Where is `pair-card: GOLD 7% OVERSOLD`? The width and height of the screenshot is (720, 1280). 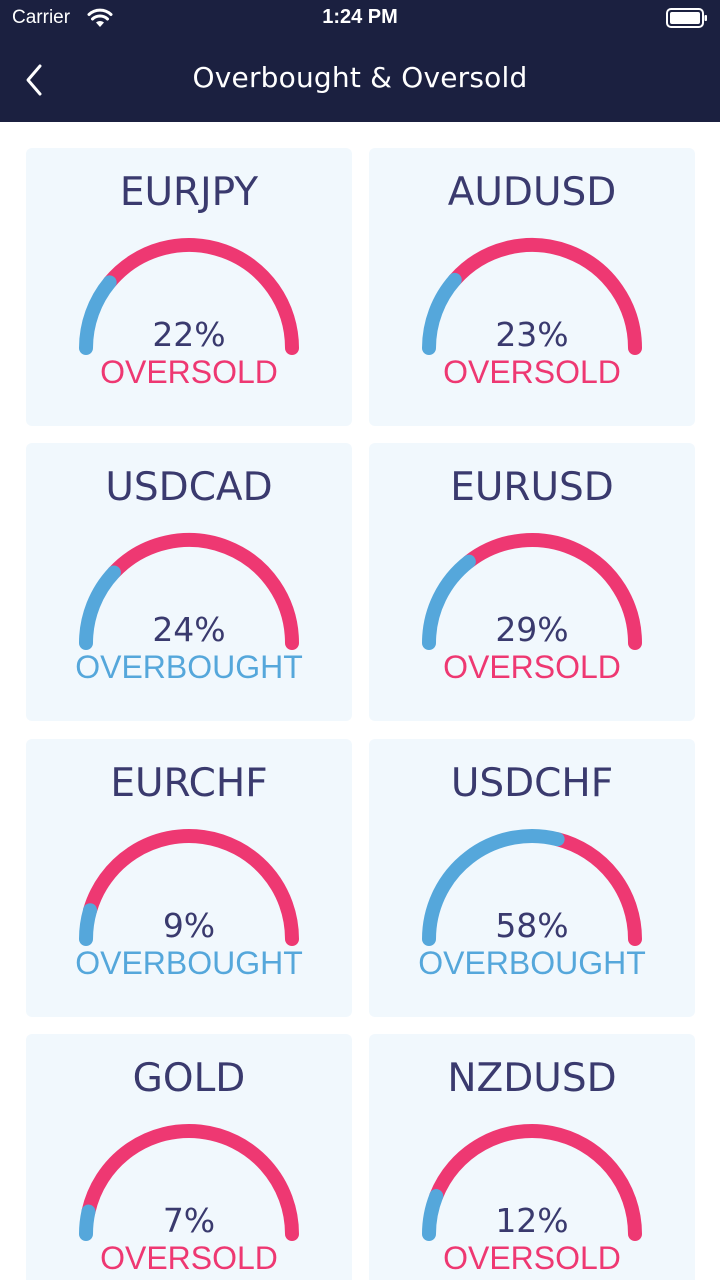 pair-card: GOLD 7% OVERSOLD is located at coordinates (189, 1157).